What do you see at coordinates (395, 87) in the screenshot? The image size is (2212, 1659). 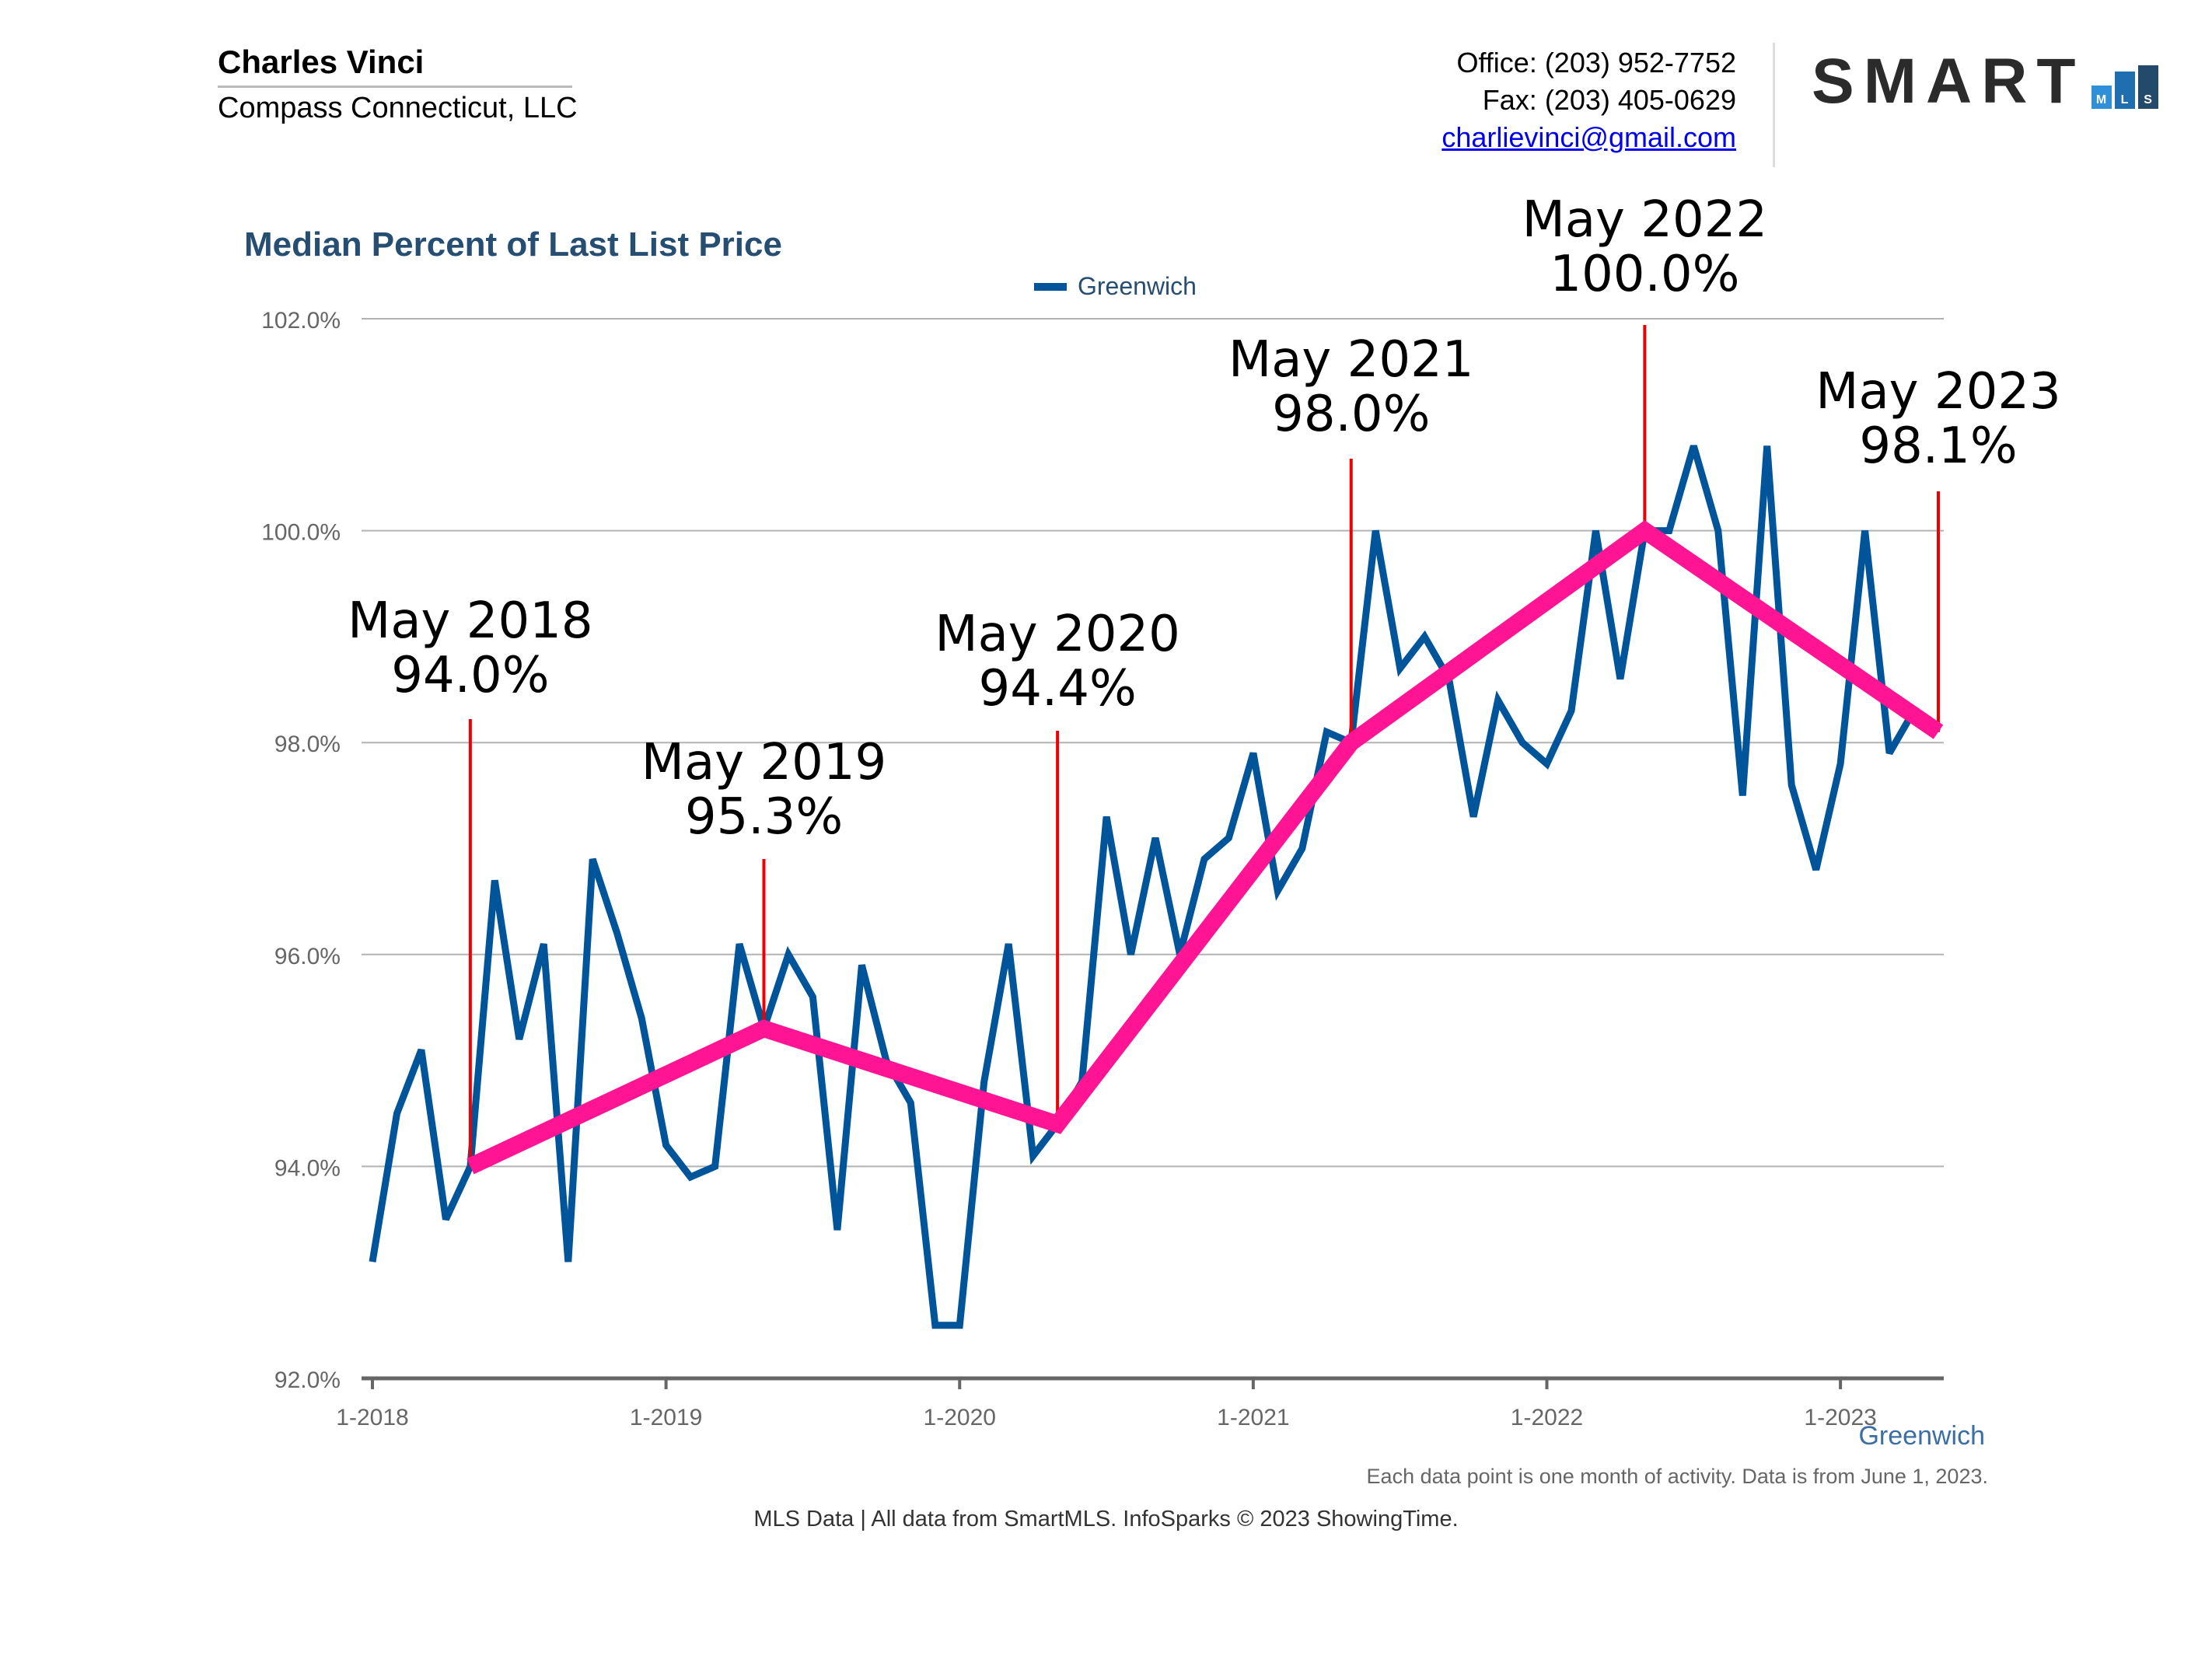 I see `agent-divider` at bounding box center [395, 87].